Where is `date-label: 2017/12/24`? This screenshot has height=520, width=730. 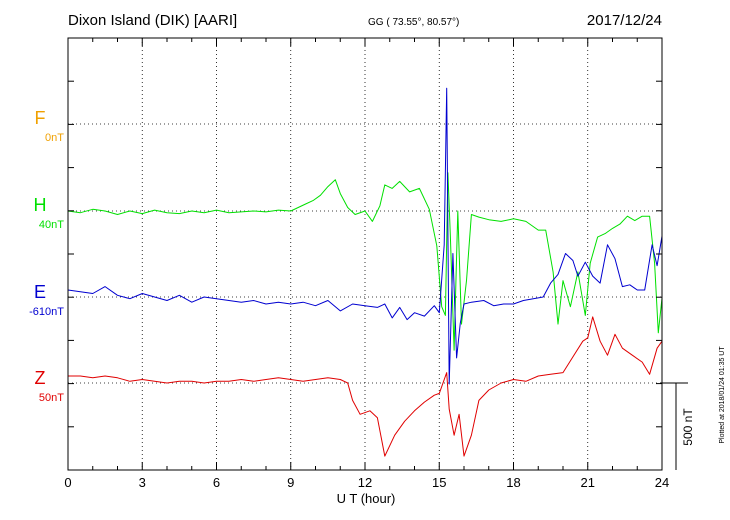
date-label: 2017/12/24 is located at coordinates (624, 20).